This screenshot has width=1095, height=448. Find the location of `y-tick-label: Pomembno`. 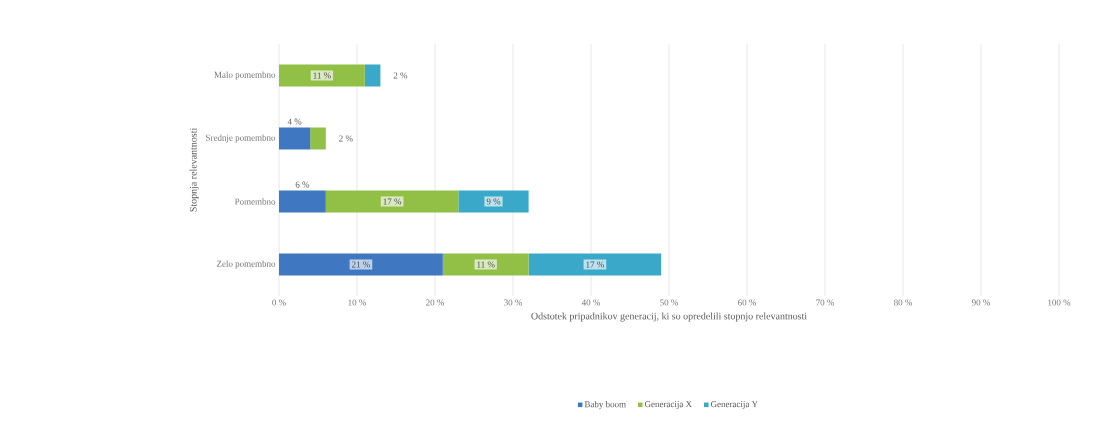

y-tick-label: Pomembno is located at coordinates (255, 201).